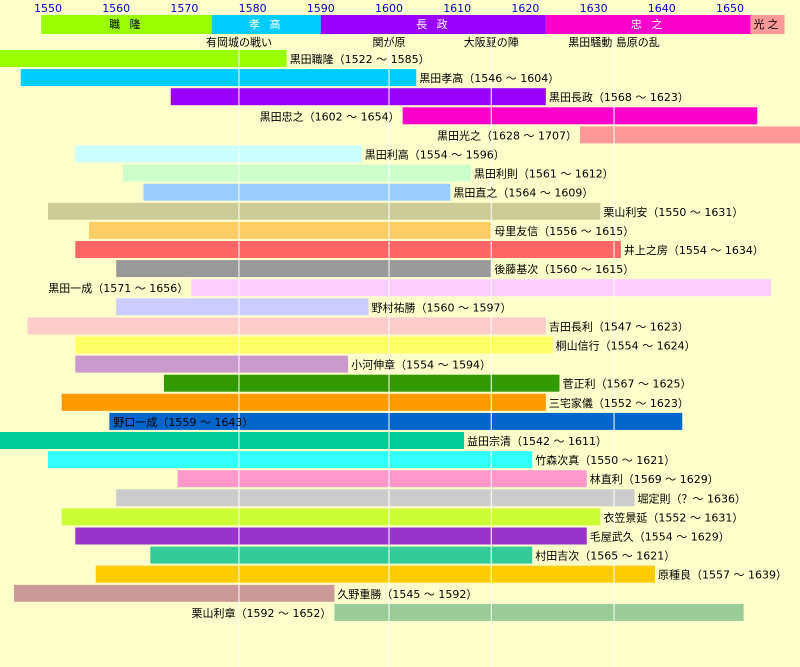  I want to click on era-label: 忠 之, so click(648, 24).